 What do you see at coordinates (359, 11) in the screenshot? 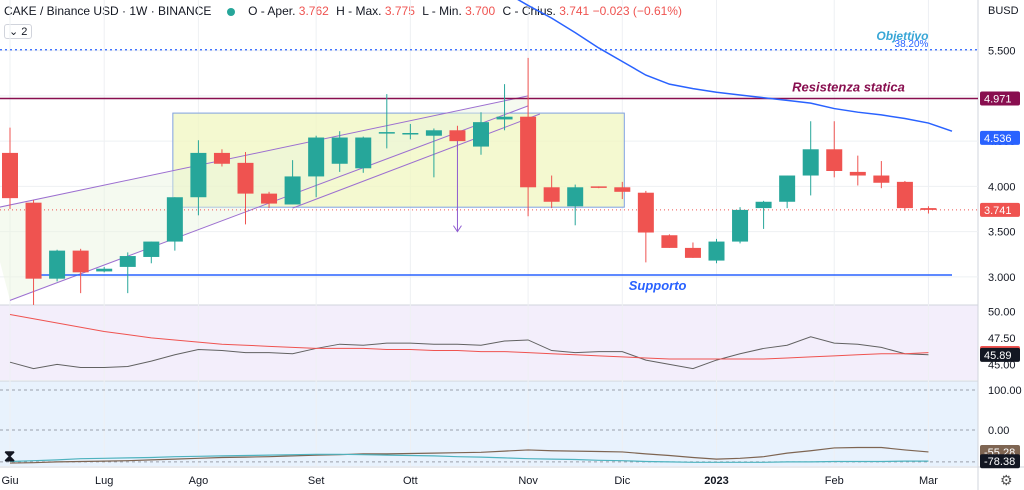
I see `high-label: H - Max.` at bounding box center [359, 11].